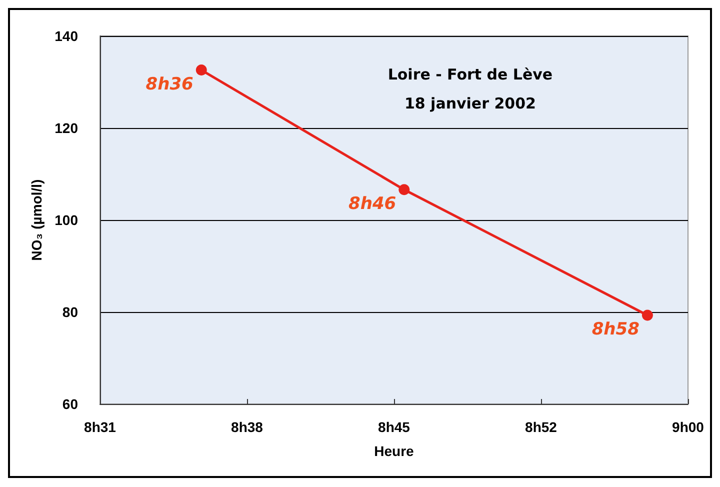 The width and height of the screenshot is (720, 487). What do you see at coordinates (66, 220) in the screenshot?
I see `y-tick-label: 100` at bounding box center [66, 220].